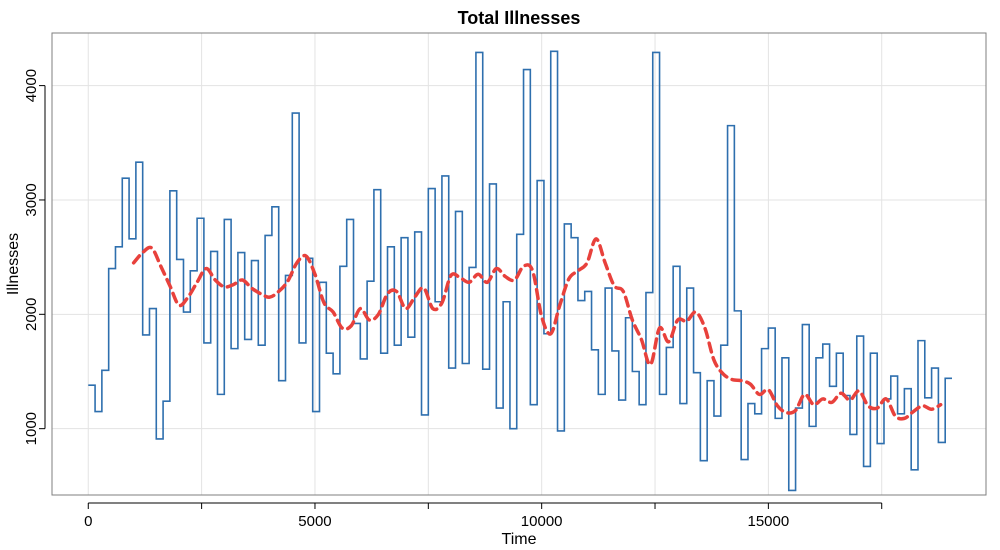 This screenshot has height=550, width=1000. What do you see at coordinates (31, 199) in the screenshot?
I see `y-tick-label: 3000` at bounding box center [31, 199].